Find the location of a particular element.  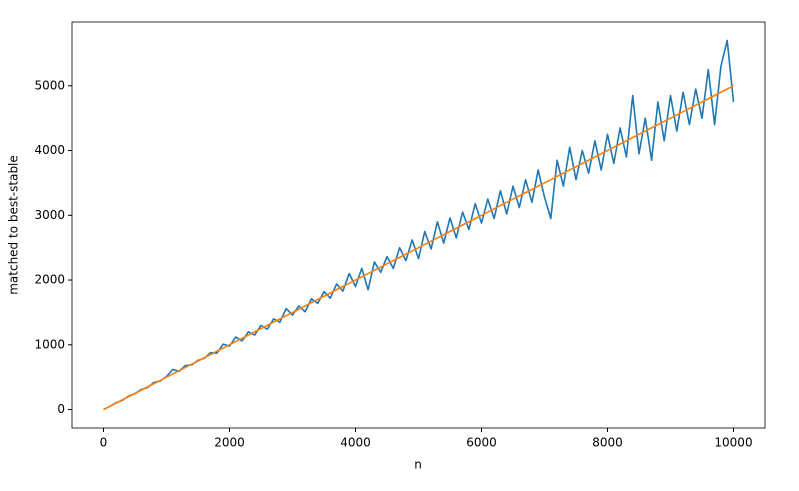

y-tick-label: 5000 is located at coordinates (49, 85).